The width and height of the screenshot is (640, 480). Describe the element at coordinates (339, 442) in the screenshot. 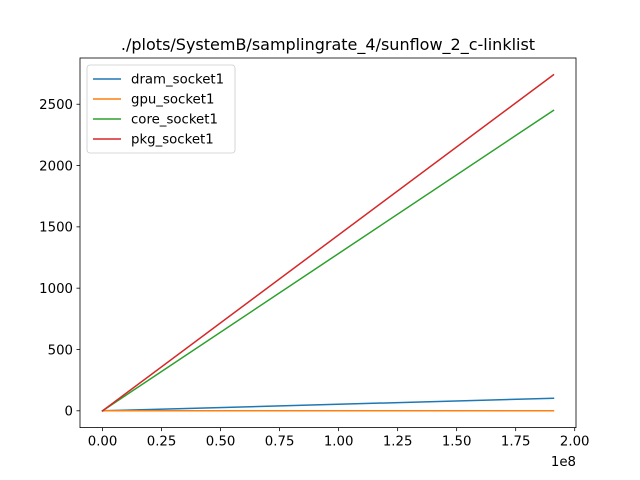

I see `x-tick-label: 1.00` at that location.